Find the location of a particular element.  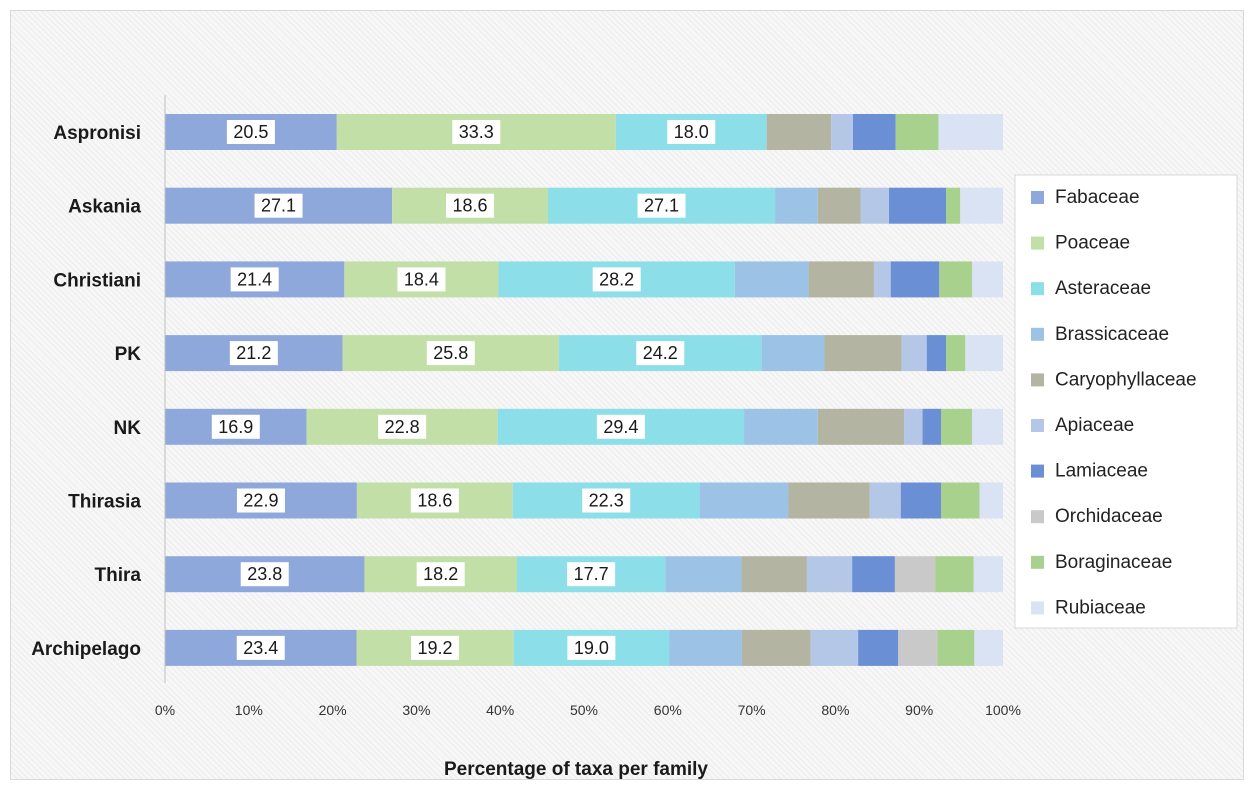

data-label: 28.2 is located at coordinates (616, 279).